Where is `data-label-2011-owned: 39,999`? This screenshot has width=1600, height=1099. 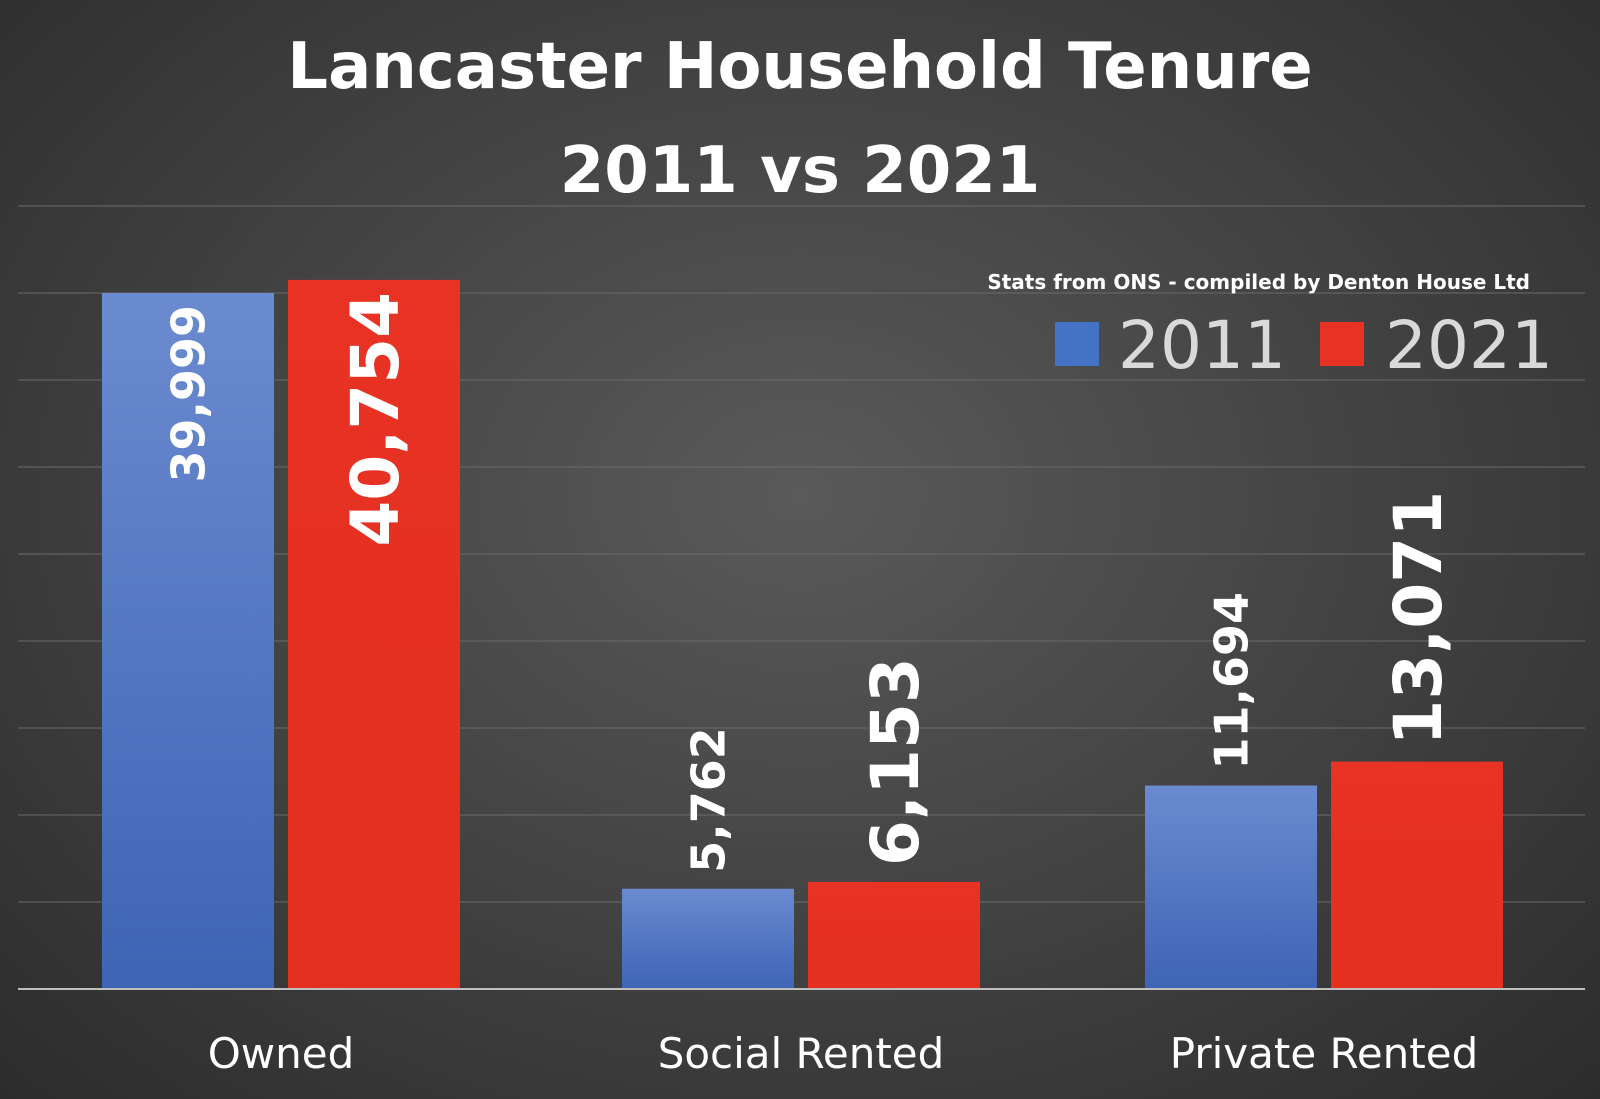 data-label-2011-owned: 39,999 is located at coordinates (189, 394).